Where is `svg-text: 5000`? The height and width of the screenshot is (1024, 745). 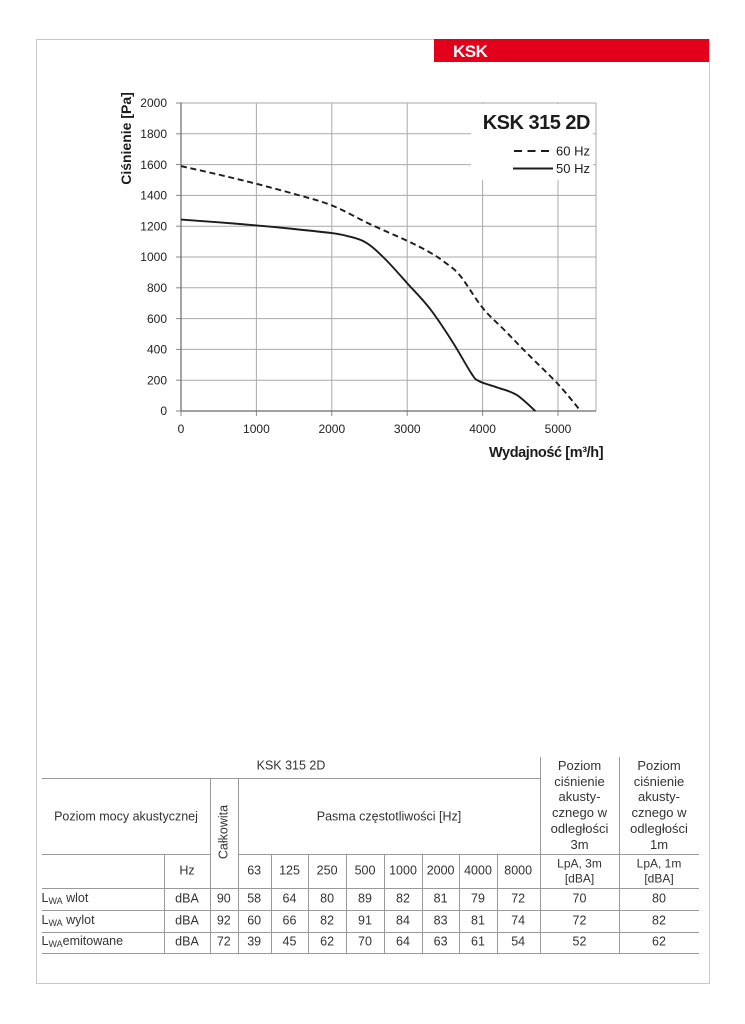 svg-text: 5000 is located at coordinates (558, 429).